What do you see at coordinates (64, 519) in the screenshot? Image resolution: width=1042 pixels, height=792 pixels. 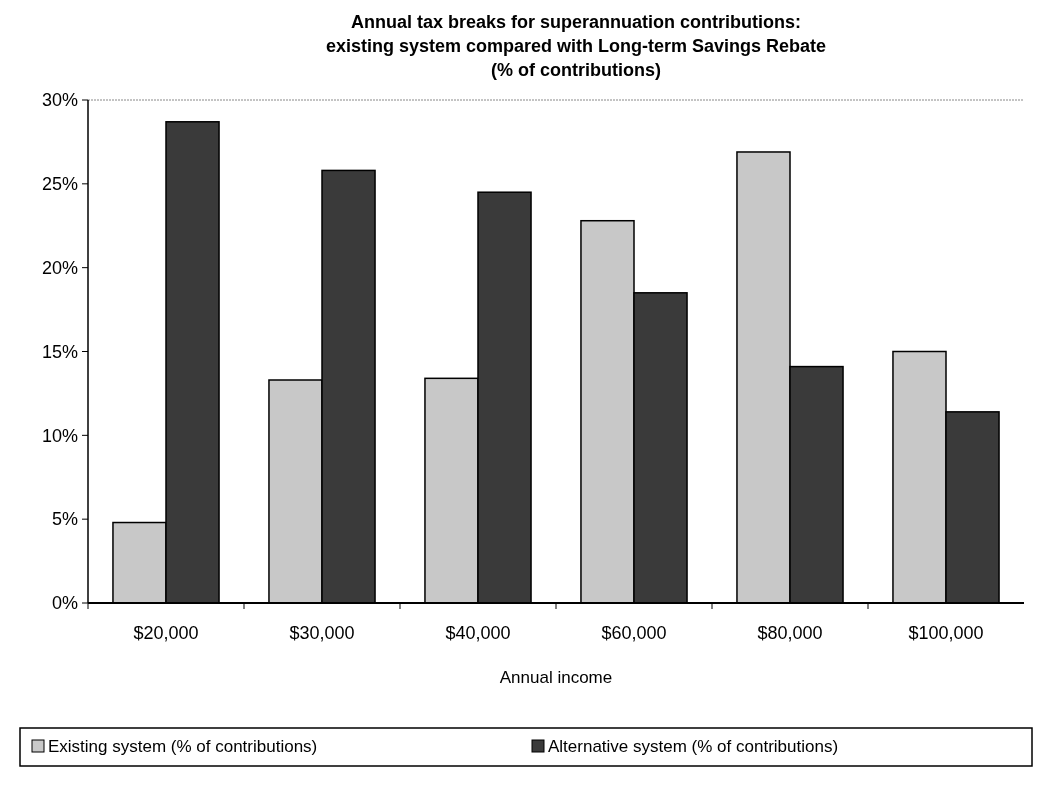 I see `y-tick-label: 5%` at bounding box center [64, 519].